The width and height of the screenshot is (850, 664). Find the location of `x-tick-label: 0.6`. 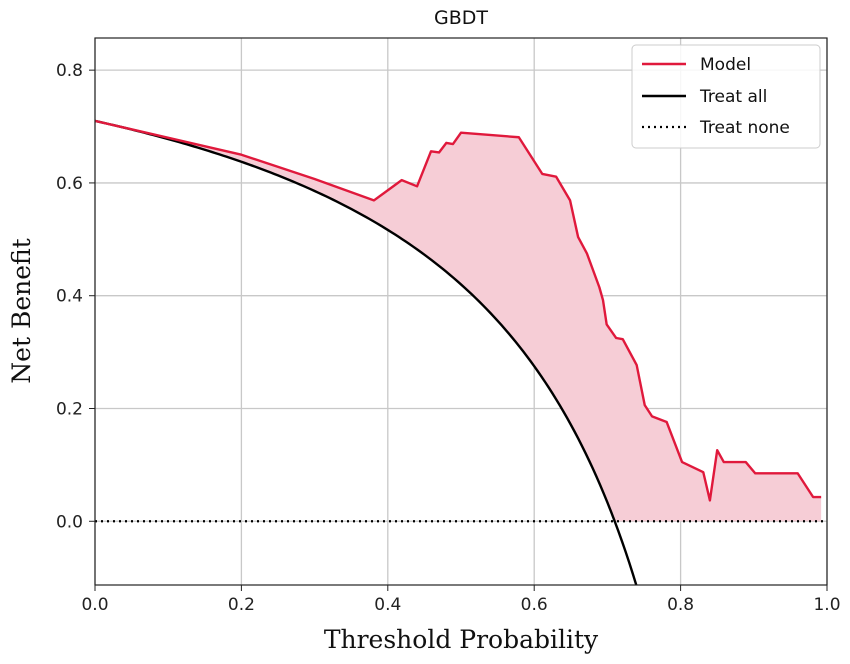

x-tick-label: 0.6 is located at coordinates (534, 605).